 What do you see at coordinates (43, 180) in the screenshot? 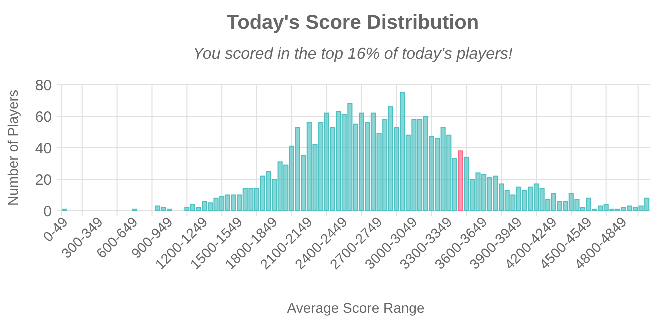
I see `y-tick-label: 20` at bounding box center [43, 180].